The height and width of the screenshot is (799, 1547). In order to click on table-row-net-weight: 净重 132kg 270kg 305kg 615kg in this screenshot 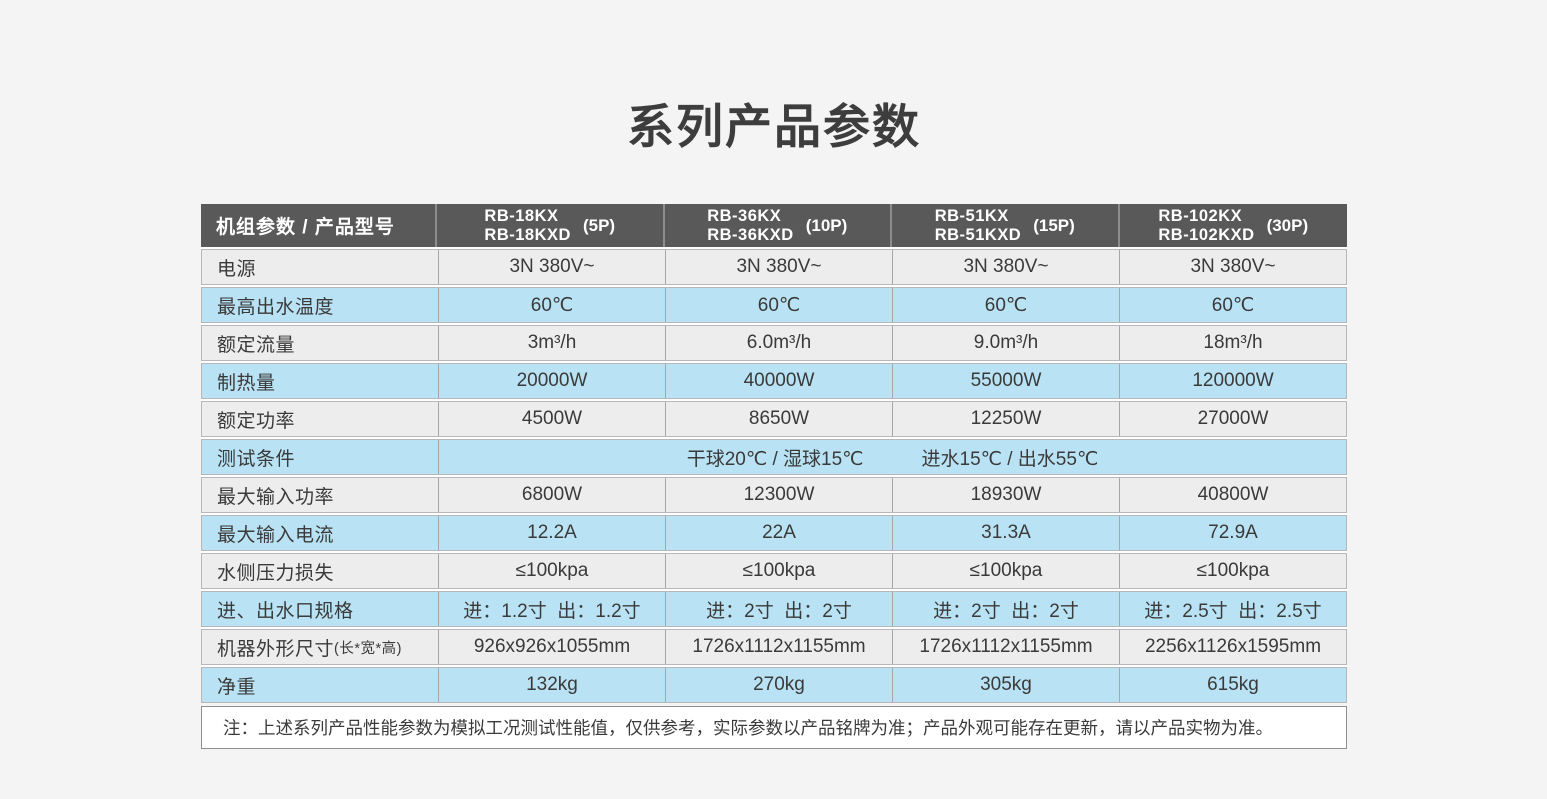, I will do `click(774, 685)`.